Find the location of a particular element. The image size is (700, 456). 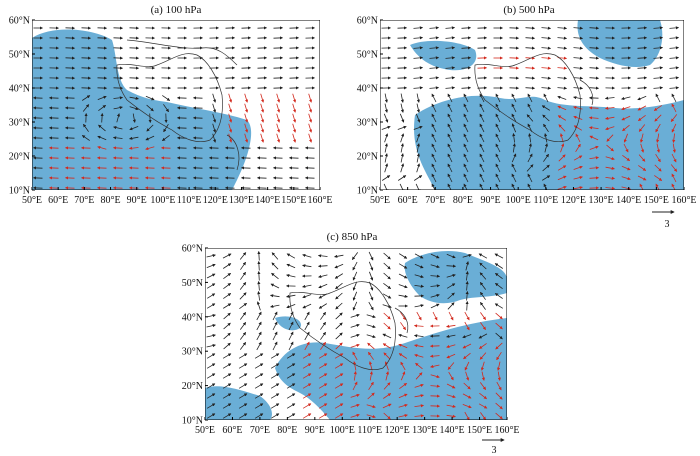

panel-a-title: (a) 100 hPa is located at coordinates (176, 10).